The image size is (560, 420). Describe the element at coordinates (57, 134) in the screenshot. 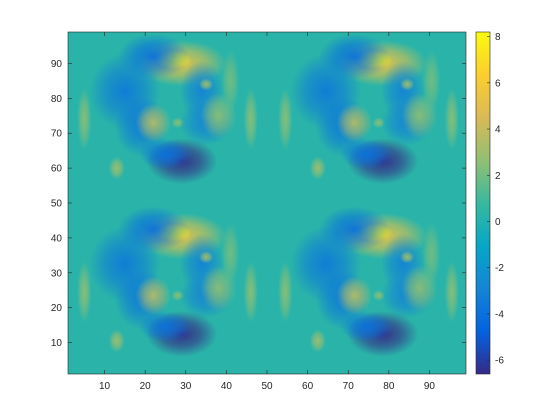

I see `y-tick-label: 70` at that location.